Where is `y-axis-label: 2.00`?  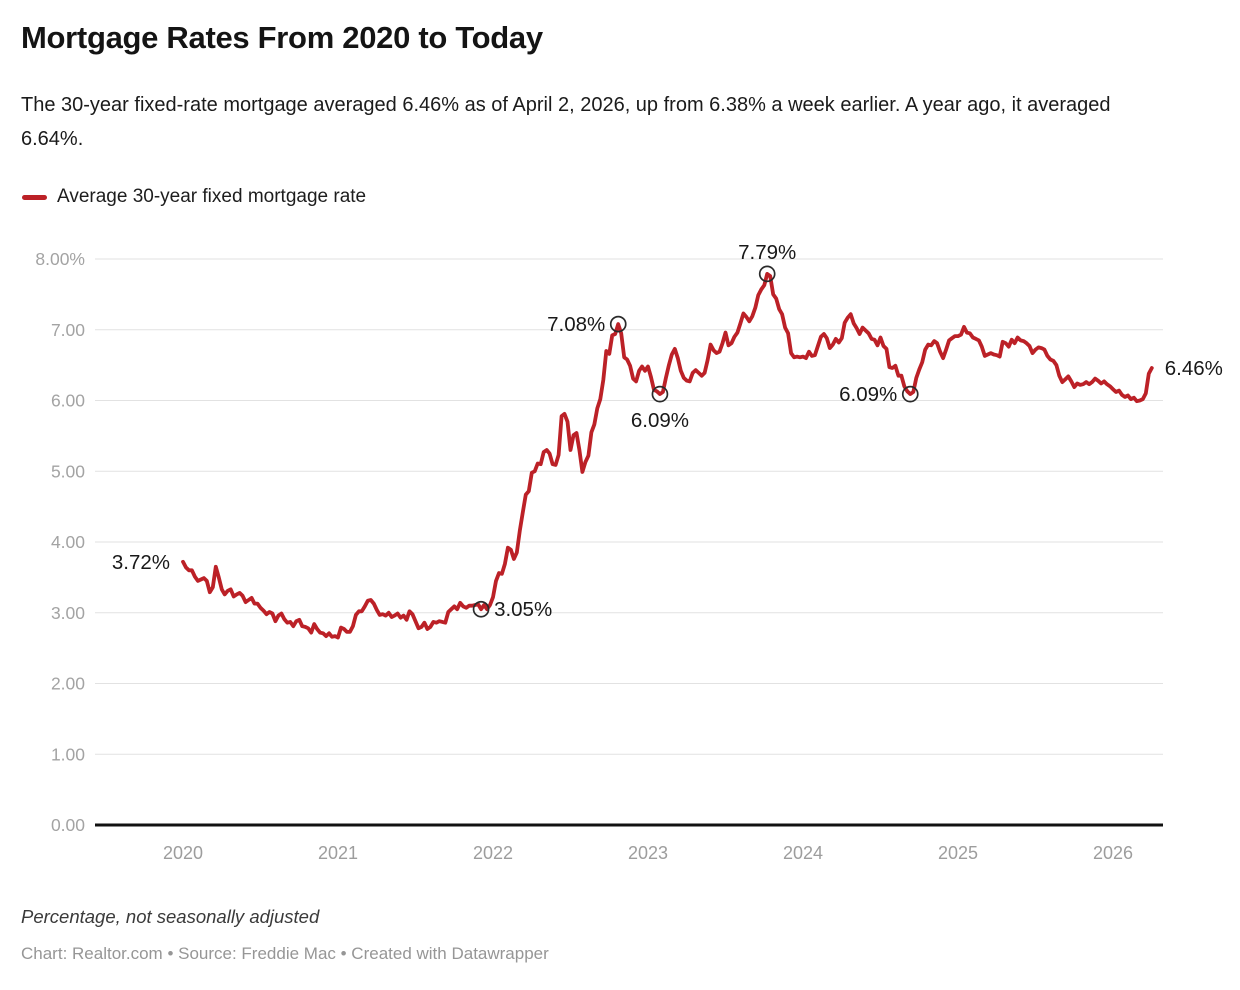
y-axis-label: 2.00 is located at coordinates (68, 684).